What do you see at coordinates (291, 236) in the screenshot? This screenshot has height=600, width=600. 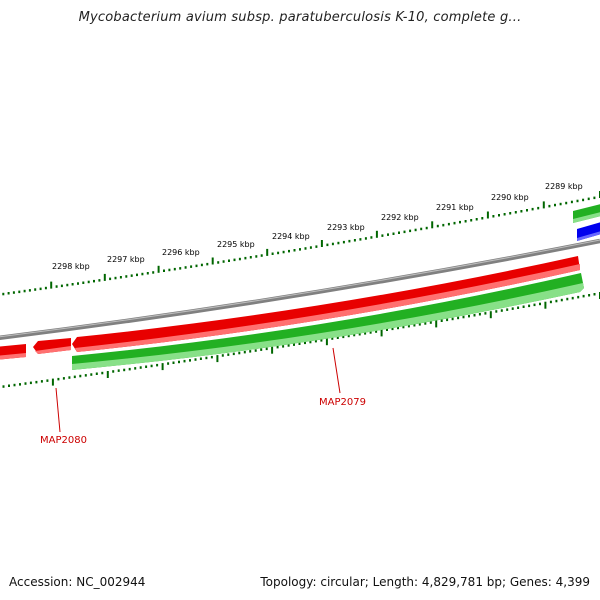 I see `tick-label-2294: 2294 kbp` at bounding box center [291, 236].